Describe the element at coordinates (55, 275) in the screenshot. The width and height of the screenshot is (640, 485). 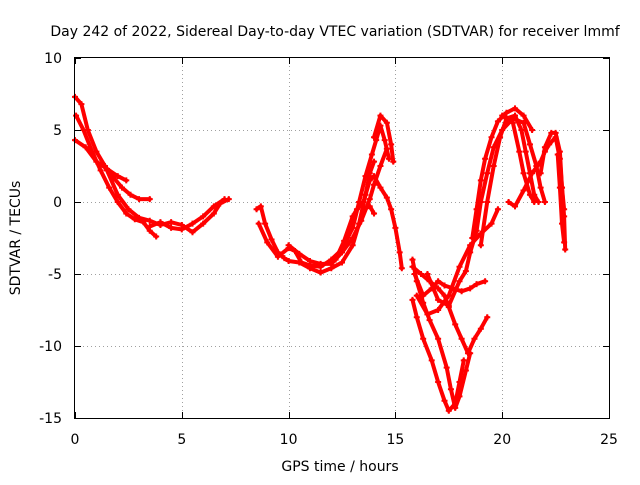
I see `y-tick-label: -5` at that location.